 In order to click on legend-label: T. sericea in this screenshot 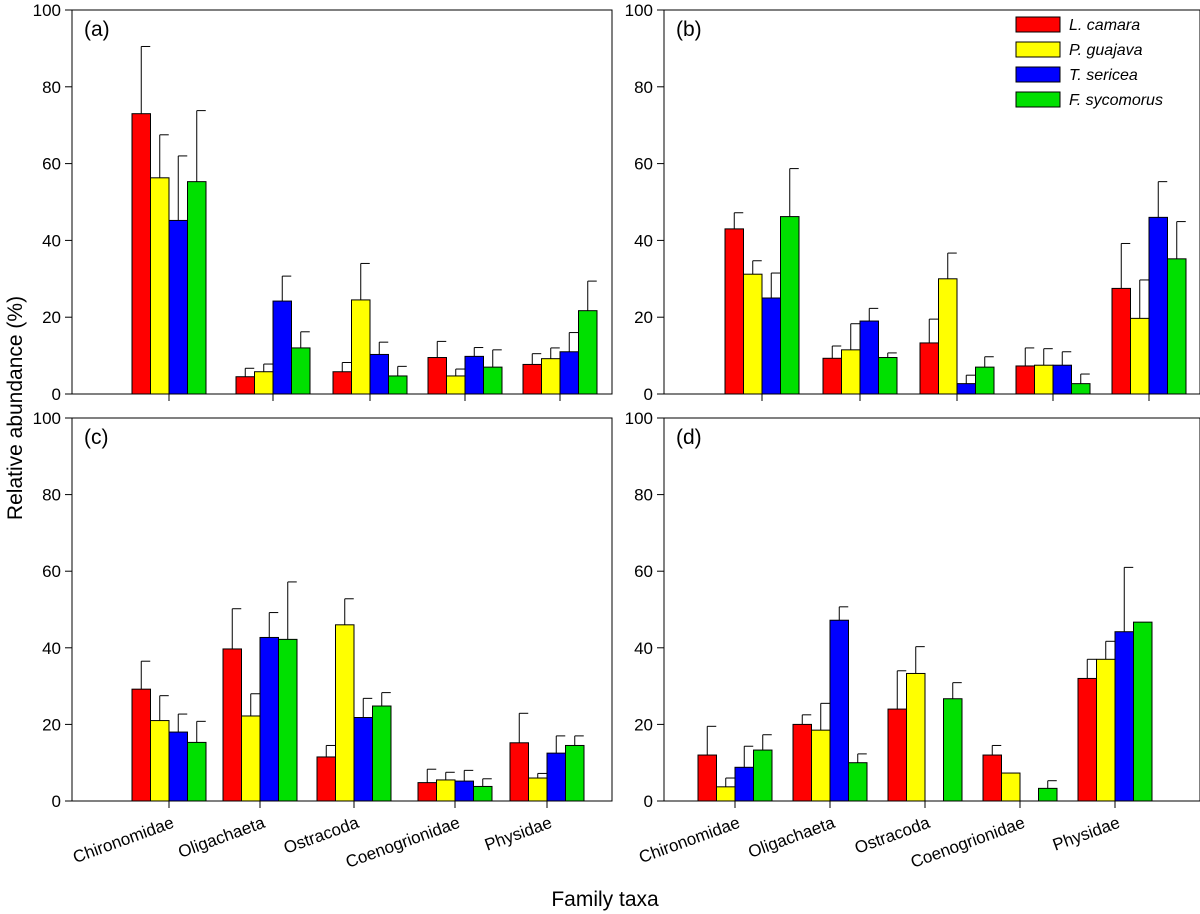, I will do `click(1103, 75)`.